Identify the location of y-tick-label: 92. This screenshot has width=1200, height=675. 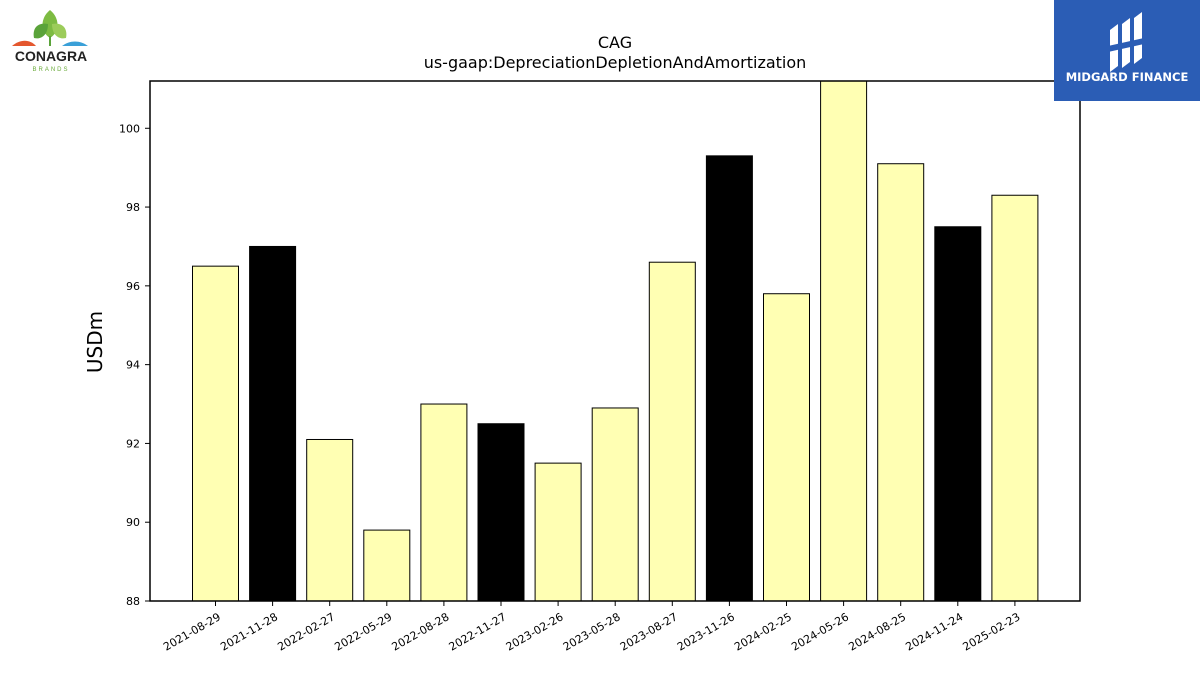
(133, 443).